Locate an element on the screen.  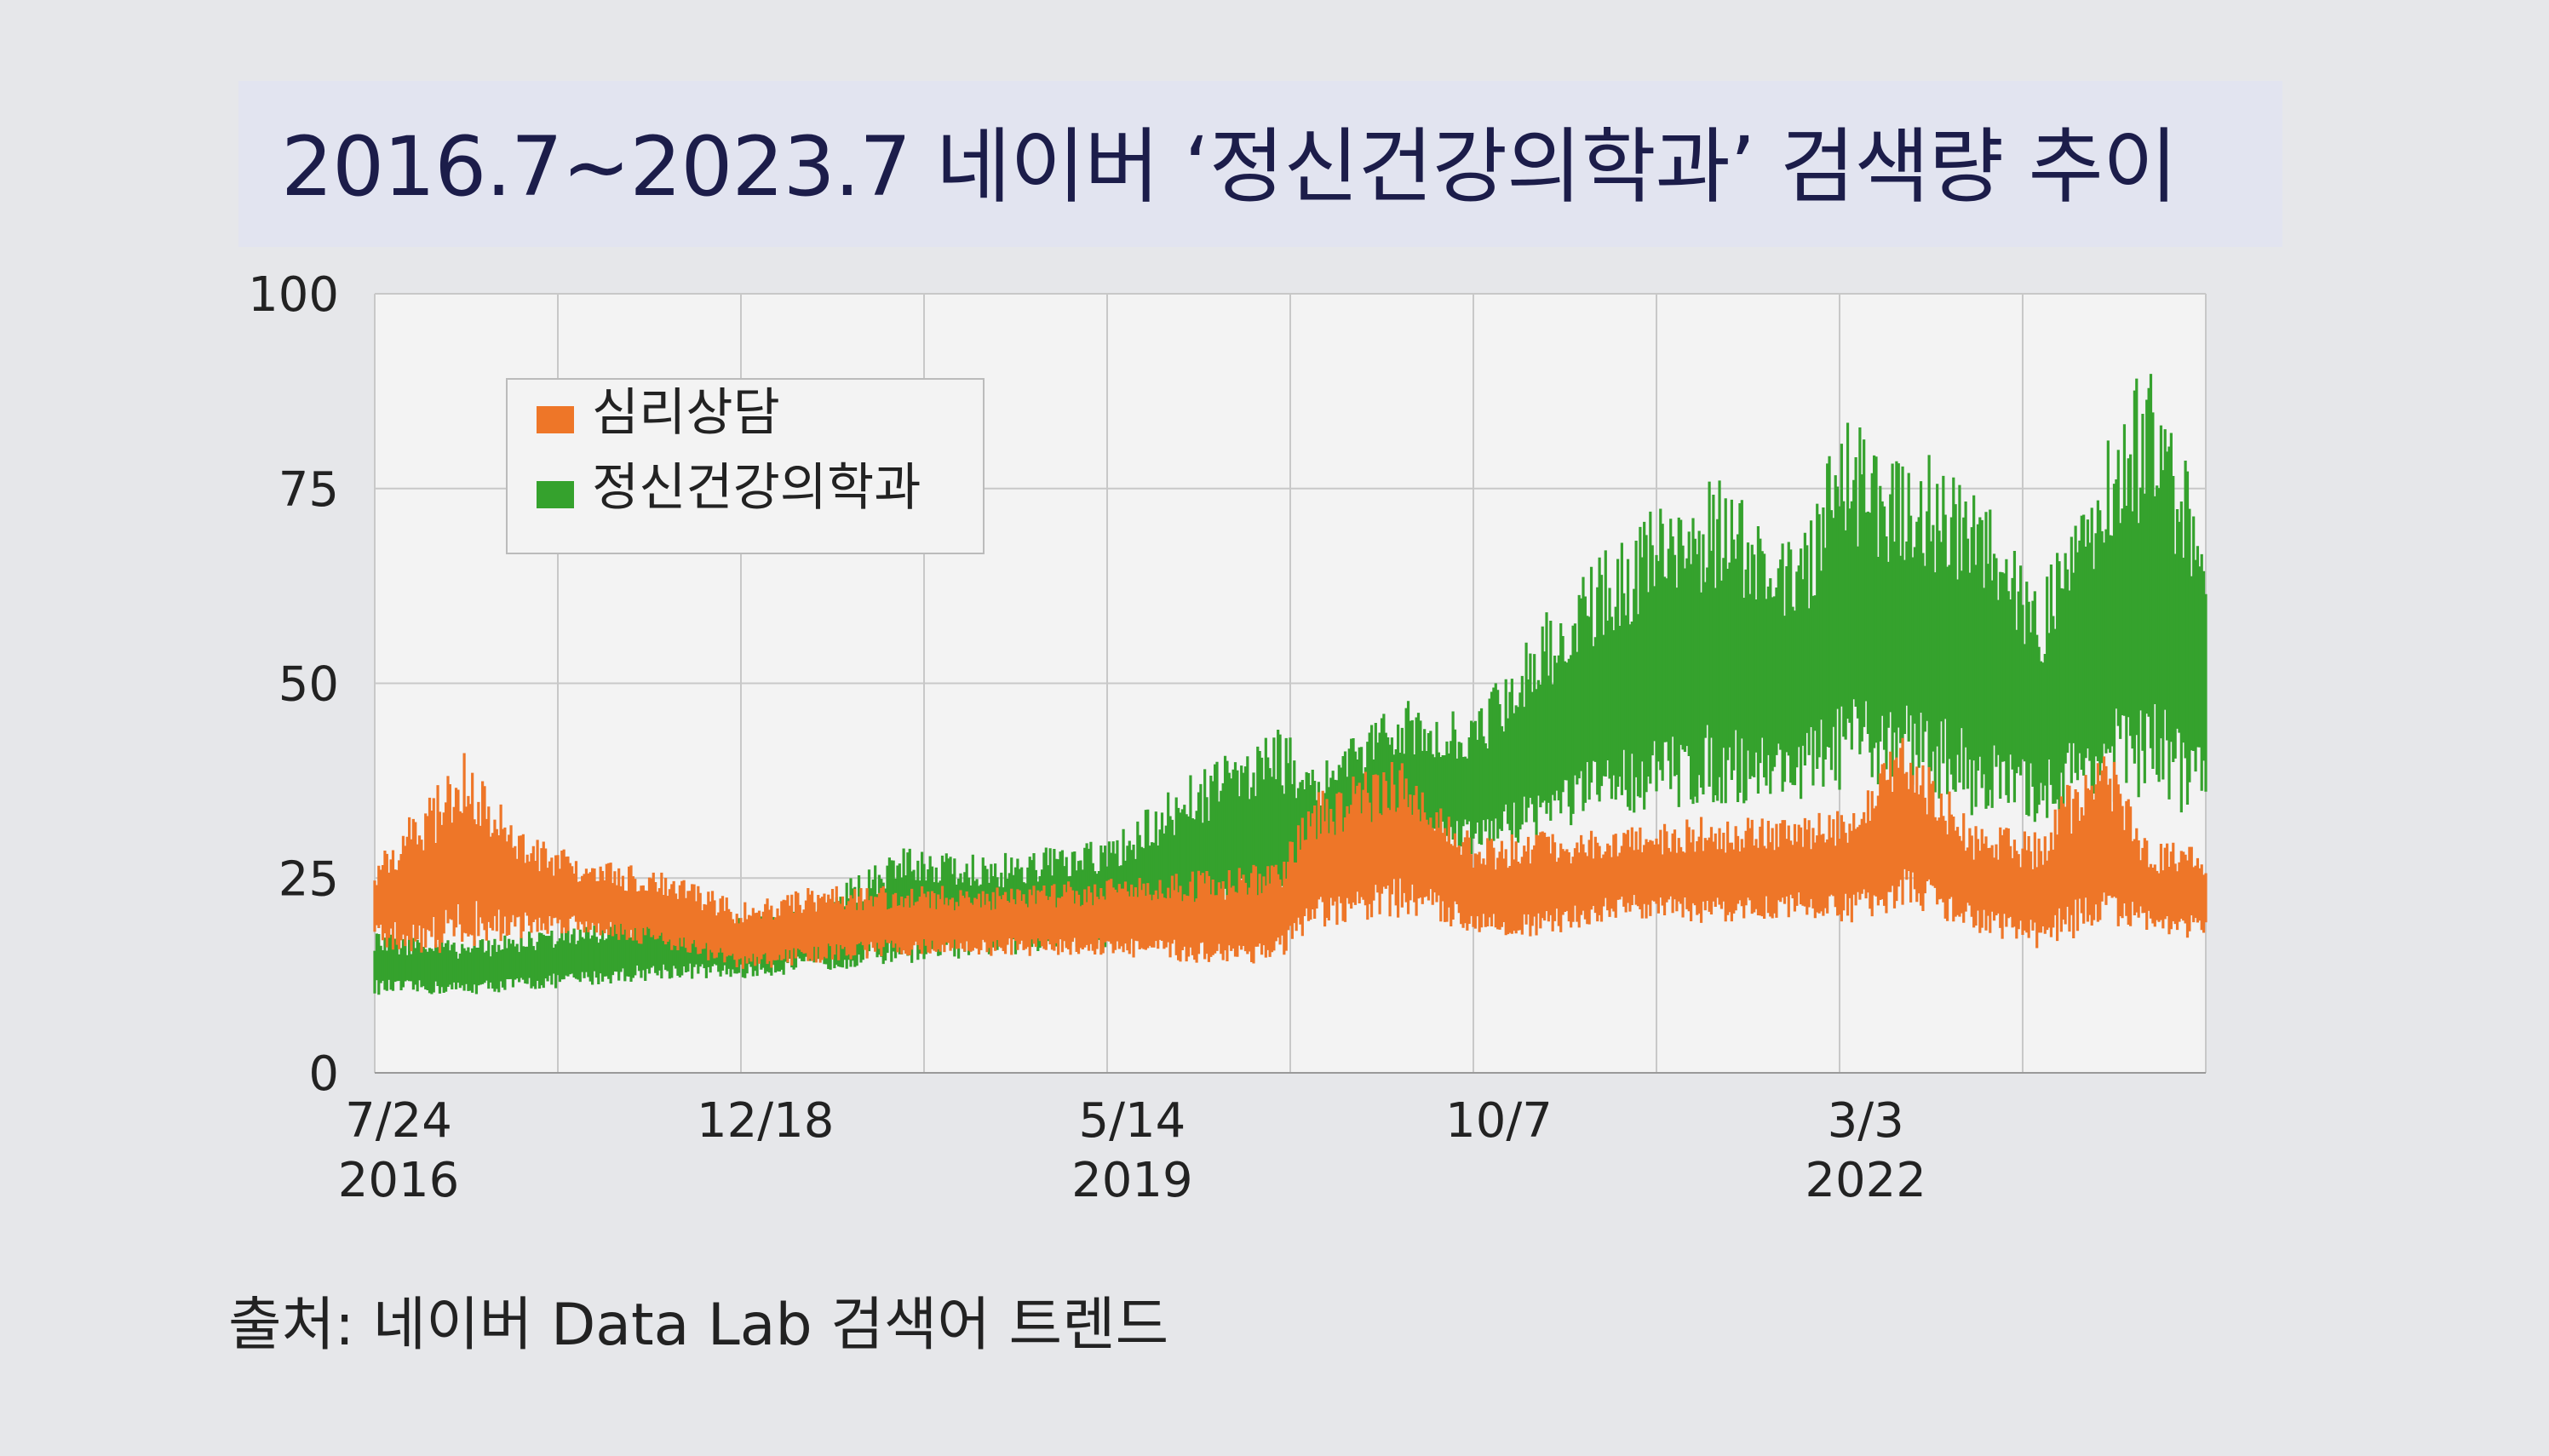
y-tick-label: 100 is located at coordinates (293, 295).